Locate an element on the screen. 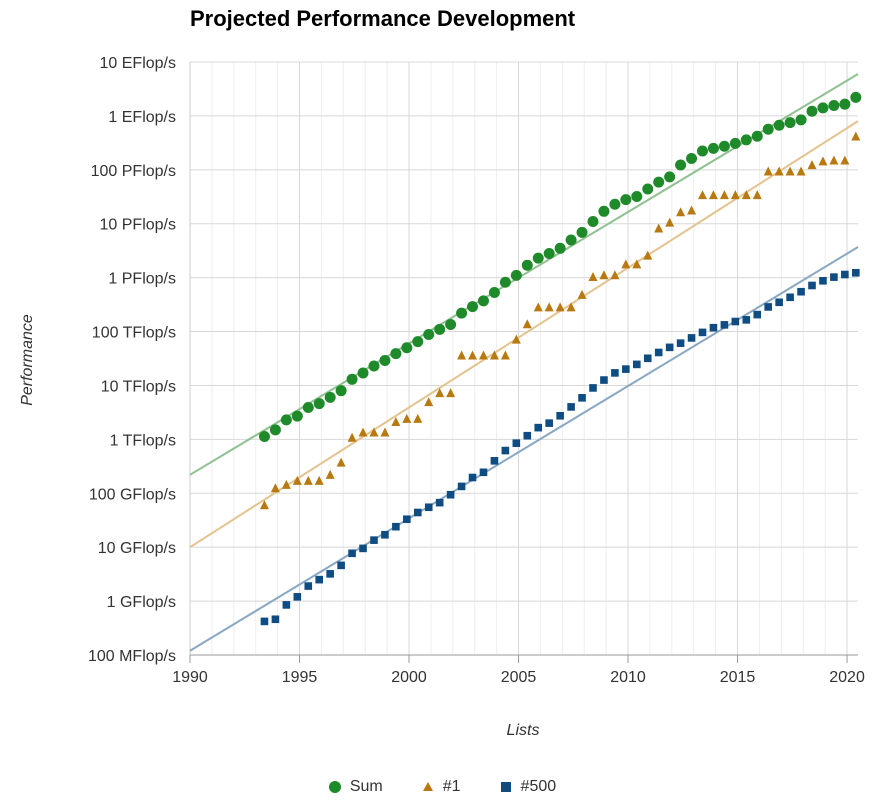 This screenshot has height=808, width=884. legend-item-number-500: #500 is located at coordinates (527, 787).